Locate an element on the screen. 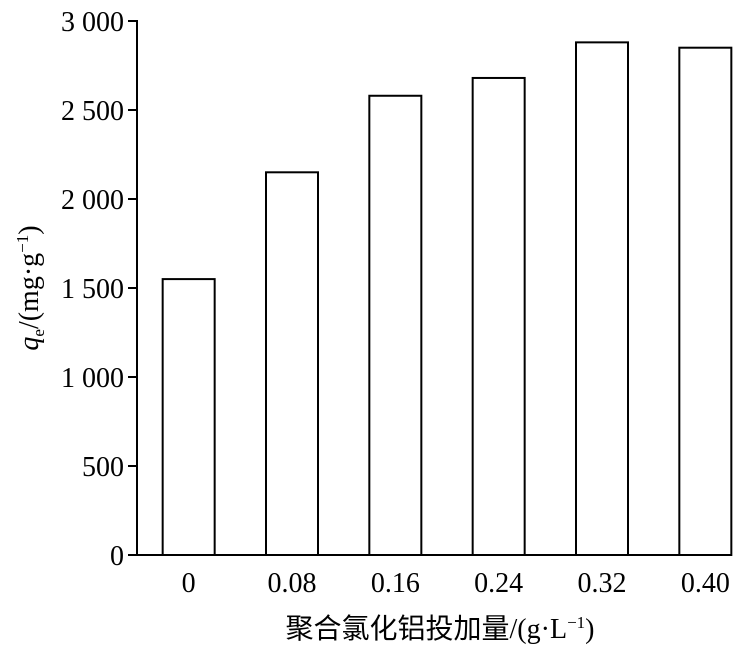 The image size is (756, 650). y-tick-label: 2 500 is located at coordinates (92, 111).